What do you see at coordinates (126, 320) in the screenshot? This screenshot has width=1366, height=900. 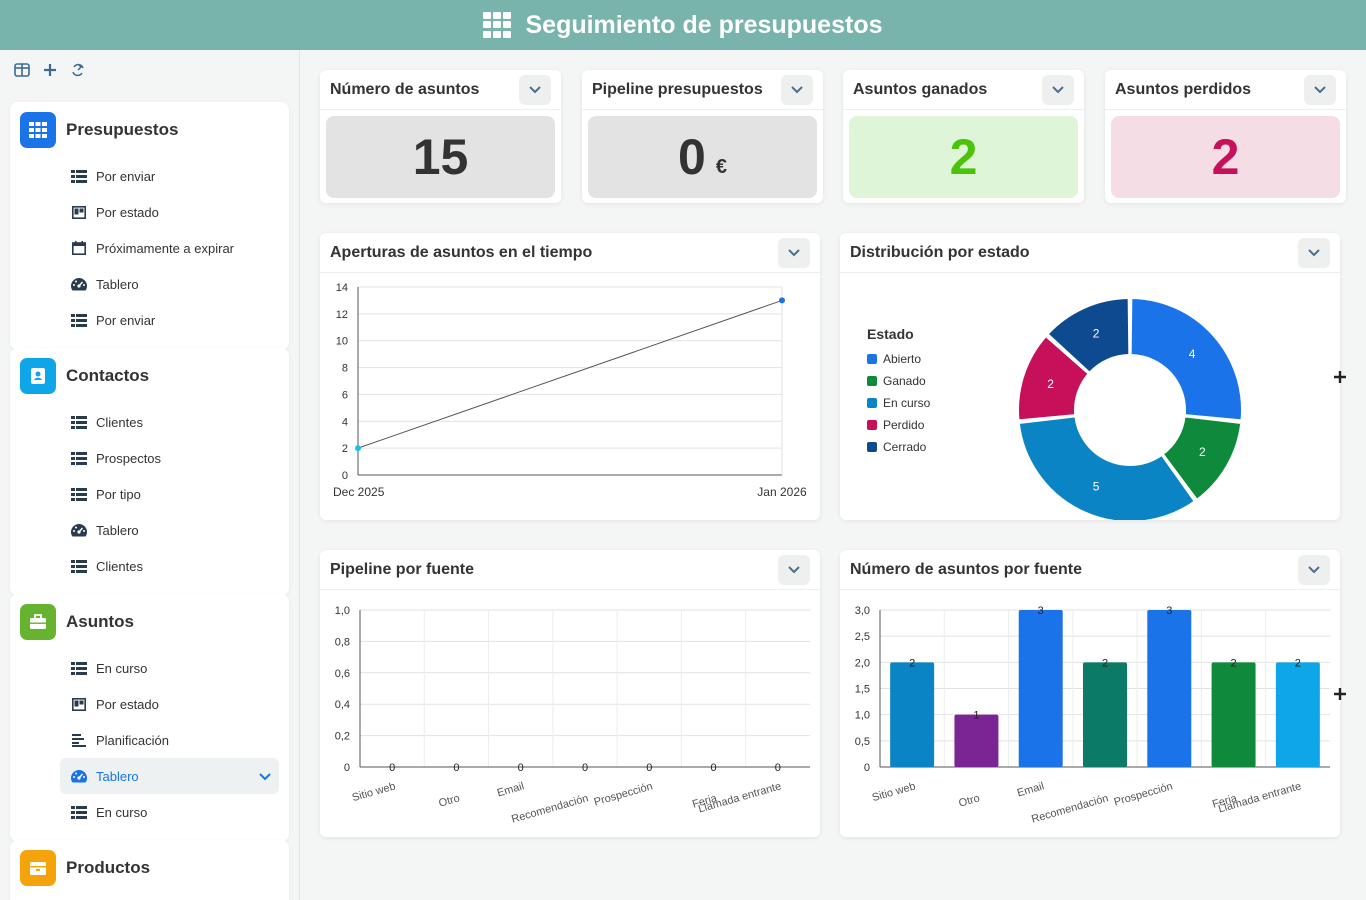 I see `sidebar-item-label: Por enviar` at bounding box center [126, 320].